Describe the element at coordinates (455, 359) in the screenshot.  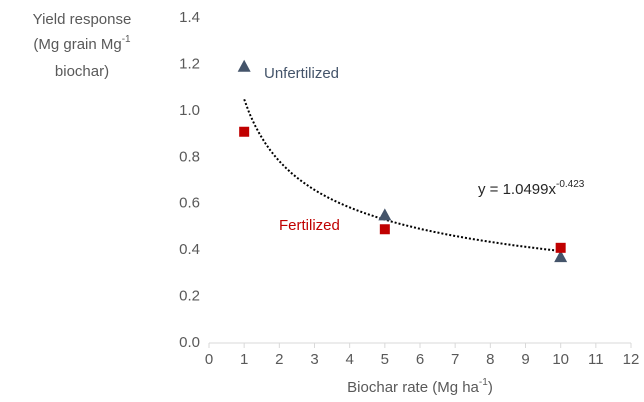
I see `x-tick-label: 7` at that location.